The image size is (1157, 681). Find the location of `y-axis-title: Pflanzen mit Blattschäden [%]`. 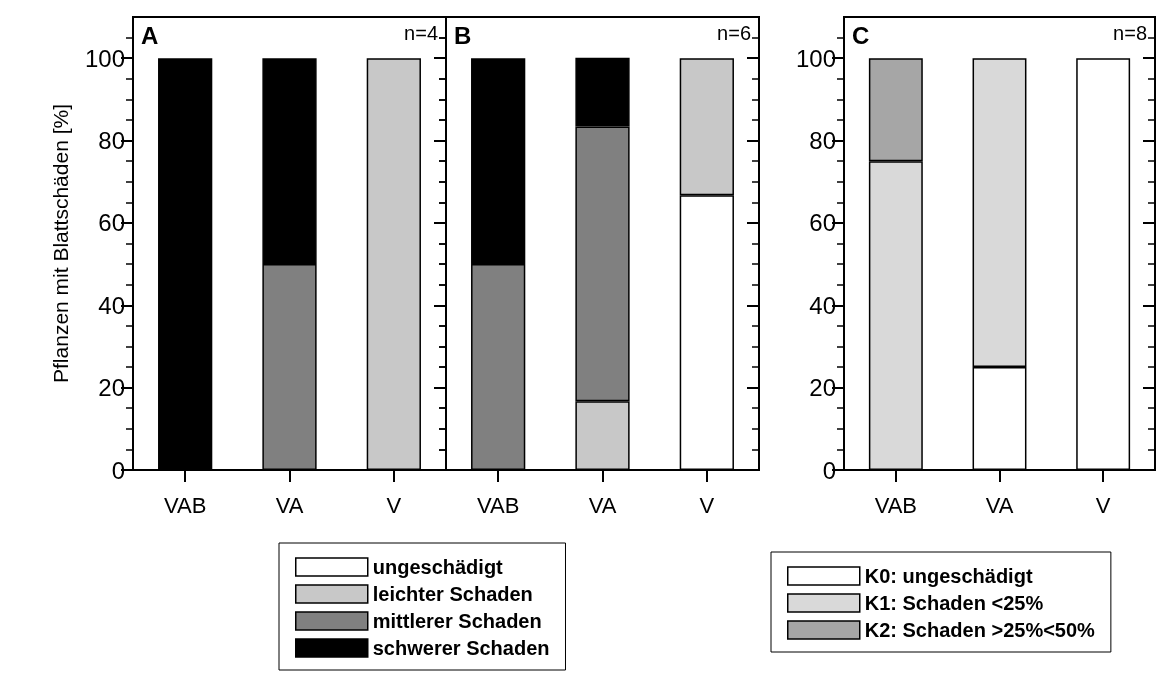

y-axis-title: Pflanzen mit Blattschäden [%] is located at coordinates (60, 243).